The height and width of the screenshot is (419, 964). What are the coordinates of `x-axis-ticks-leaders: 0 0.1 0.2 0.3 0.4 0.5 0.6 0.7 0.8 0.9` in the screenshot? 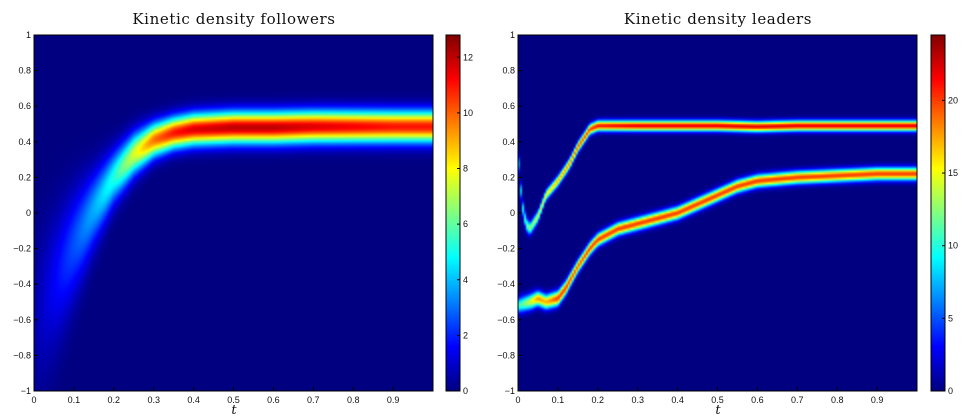 It's located at (699, 396).